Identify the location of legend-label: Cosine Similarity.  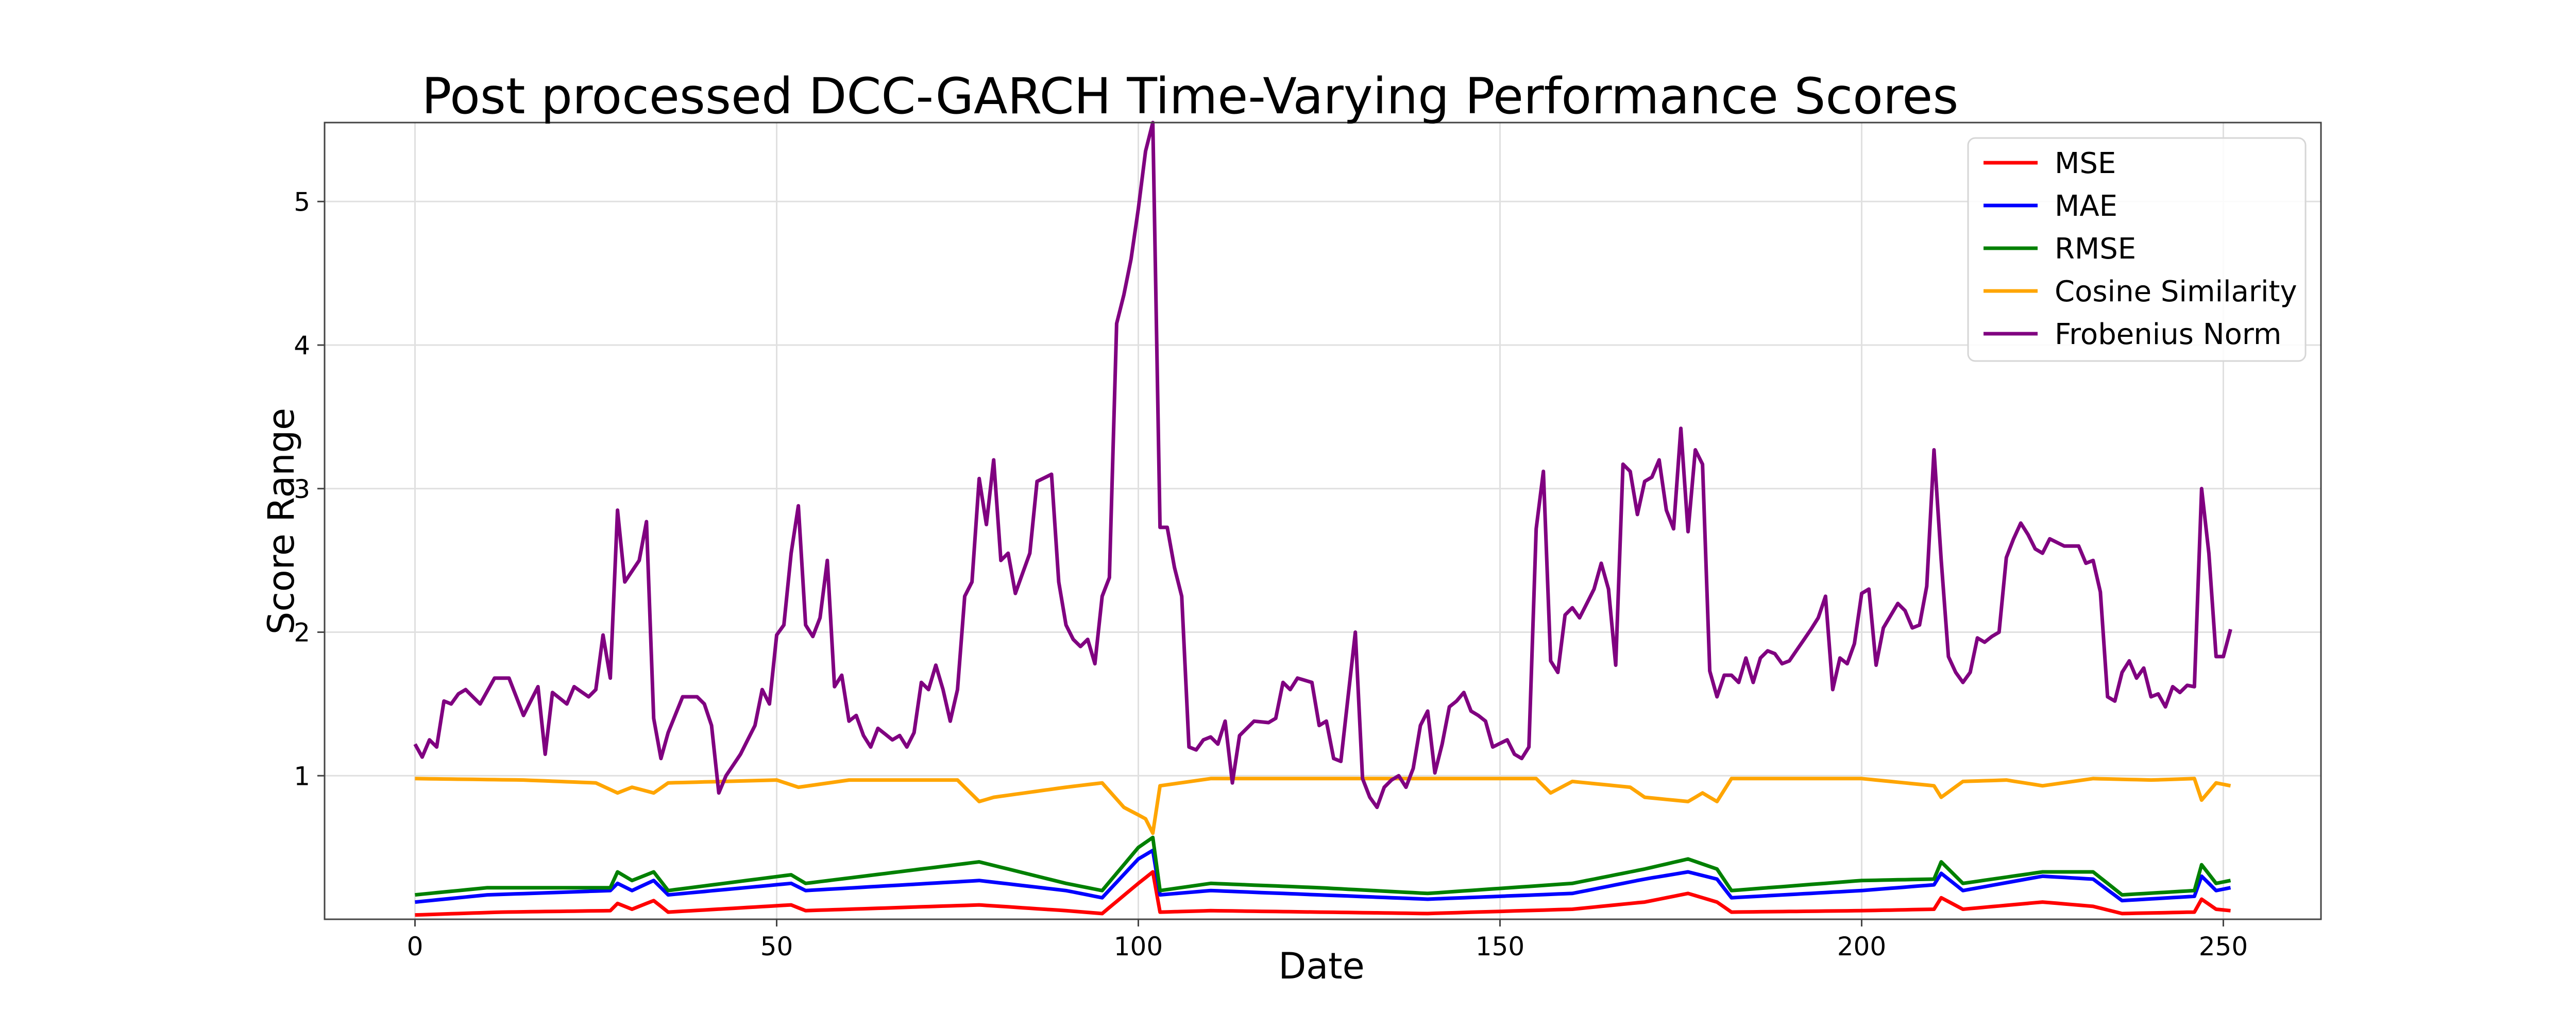
(2176, 291).